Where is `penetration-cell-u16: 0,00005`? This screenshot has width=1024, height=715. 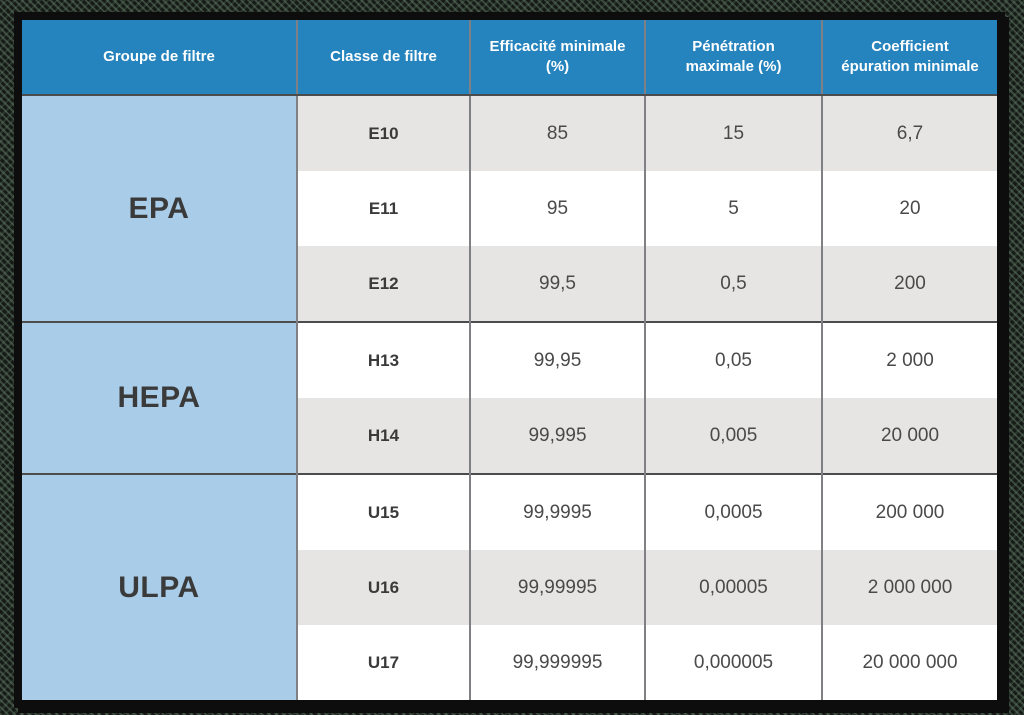 penetration-cell-u16: 0,00005 is located at coordinates (733, 587).